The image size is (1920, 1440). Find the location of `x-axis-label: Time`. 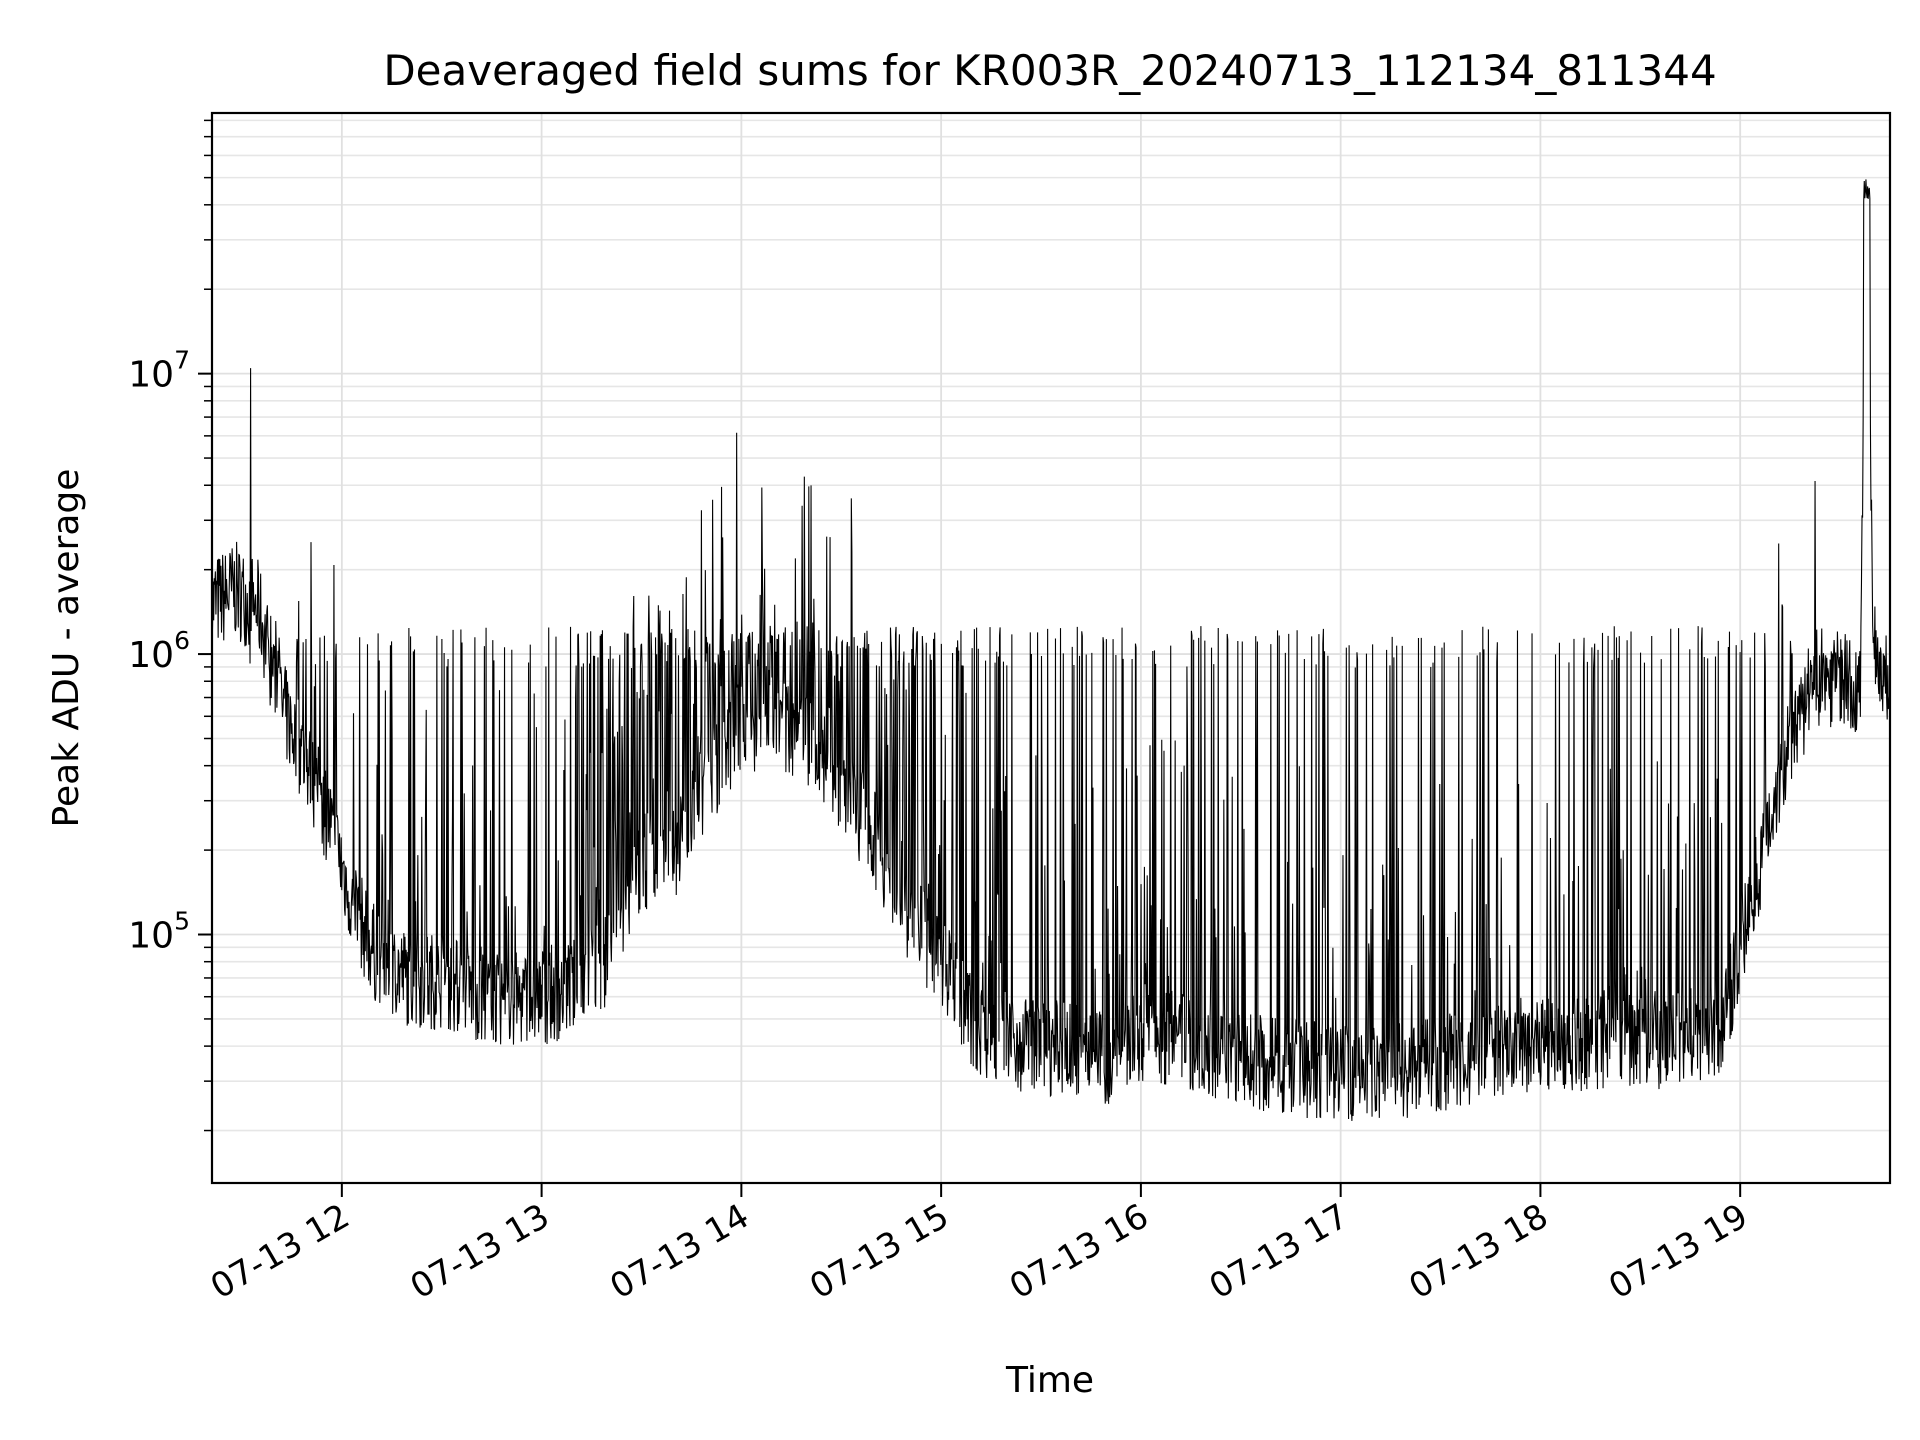

x-axis-label: Time is located at coordinates (1049, 1380).